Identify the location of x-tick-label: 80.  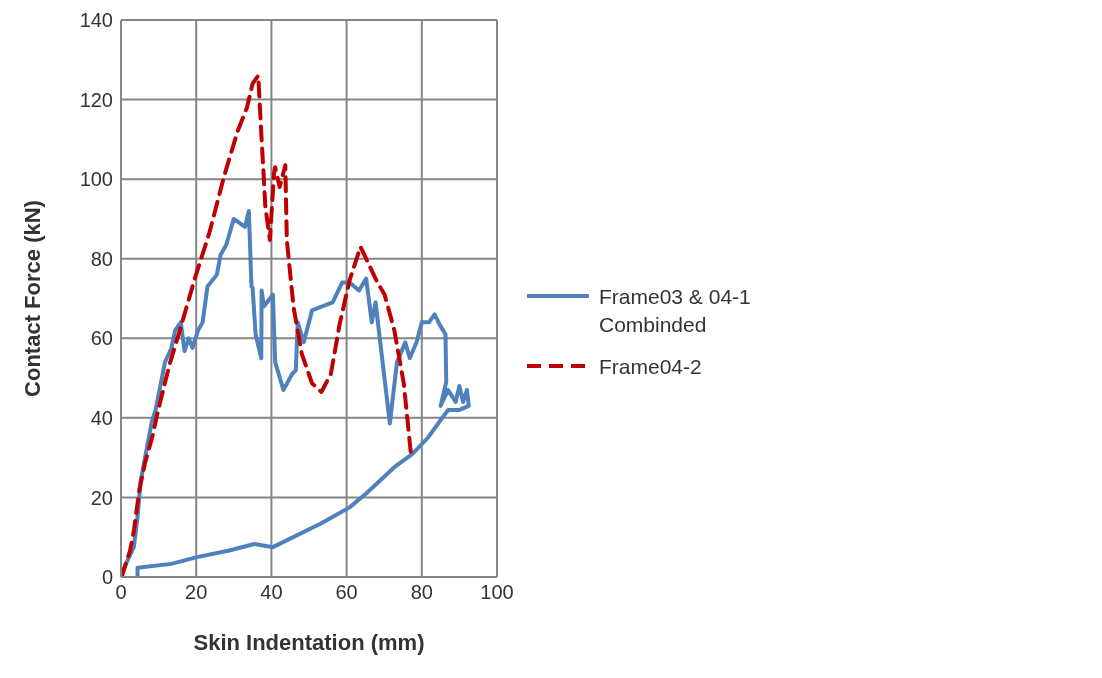
(421, 592).